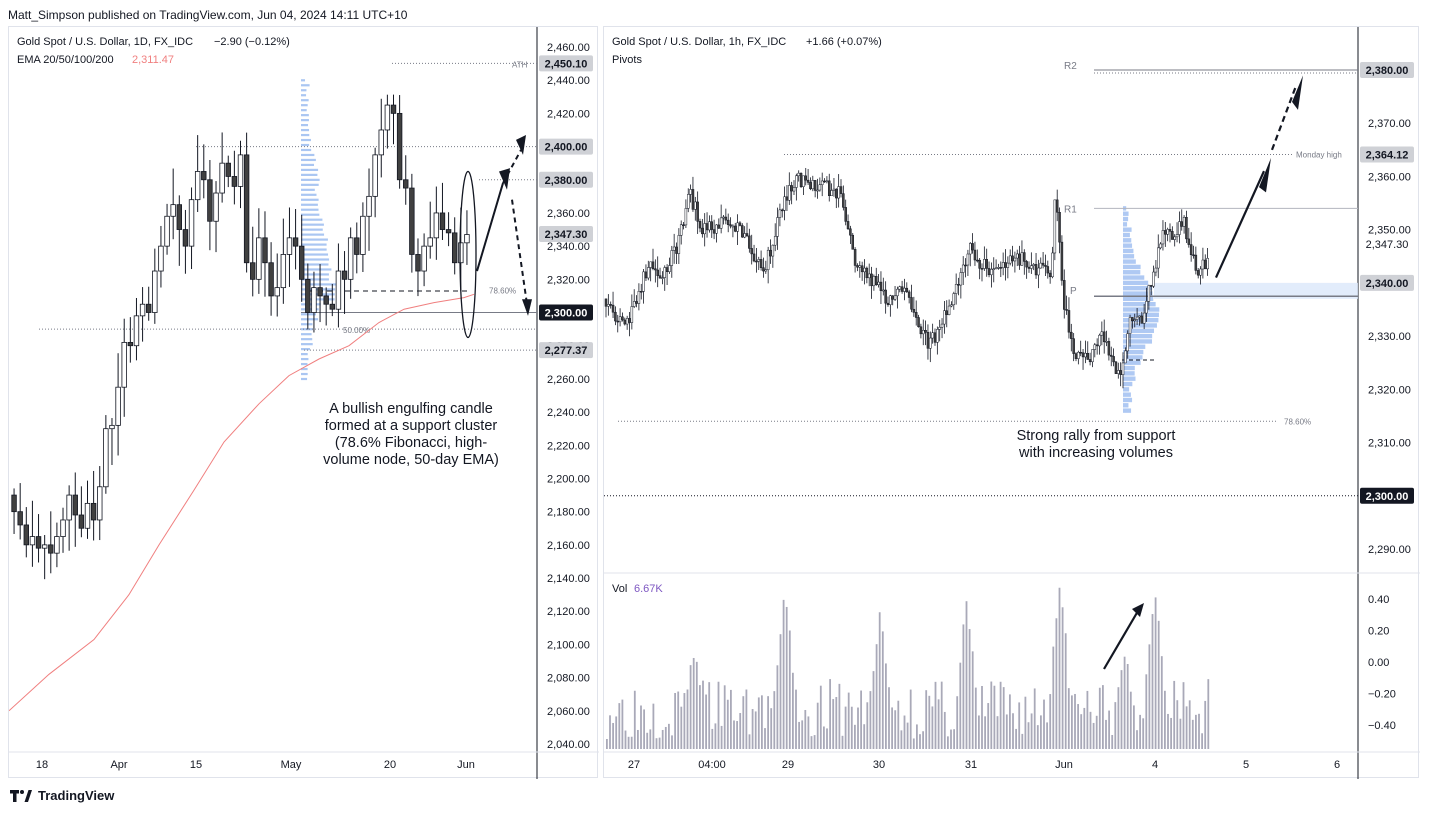 This screenshot has height=813, width=1429. What do you see at coordinates (648, 589) in the screenshot?
I see `volume-legend-value: 6.67K` at bounding box center [648, 589].